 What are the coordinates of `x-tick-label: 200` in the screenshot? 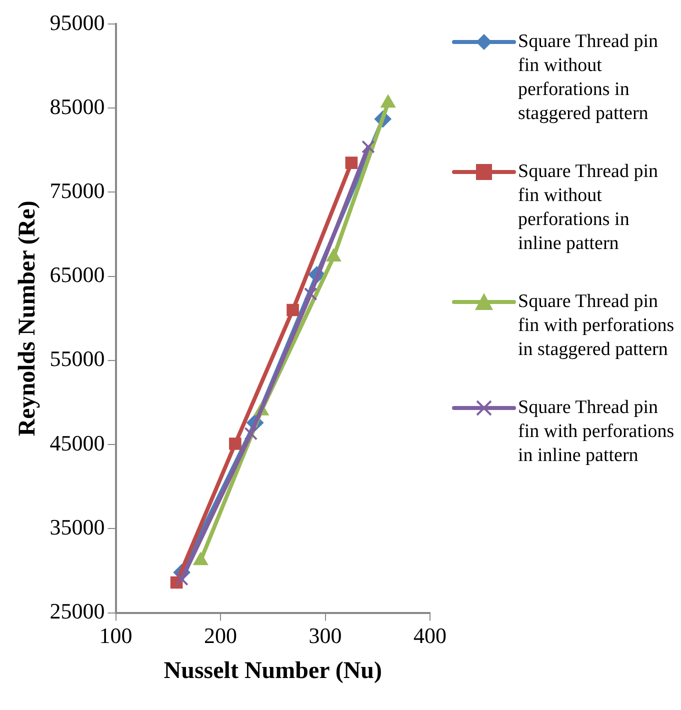 It's located at (221, 635).